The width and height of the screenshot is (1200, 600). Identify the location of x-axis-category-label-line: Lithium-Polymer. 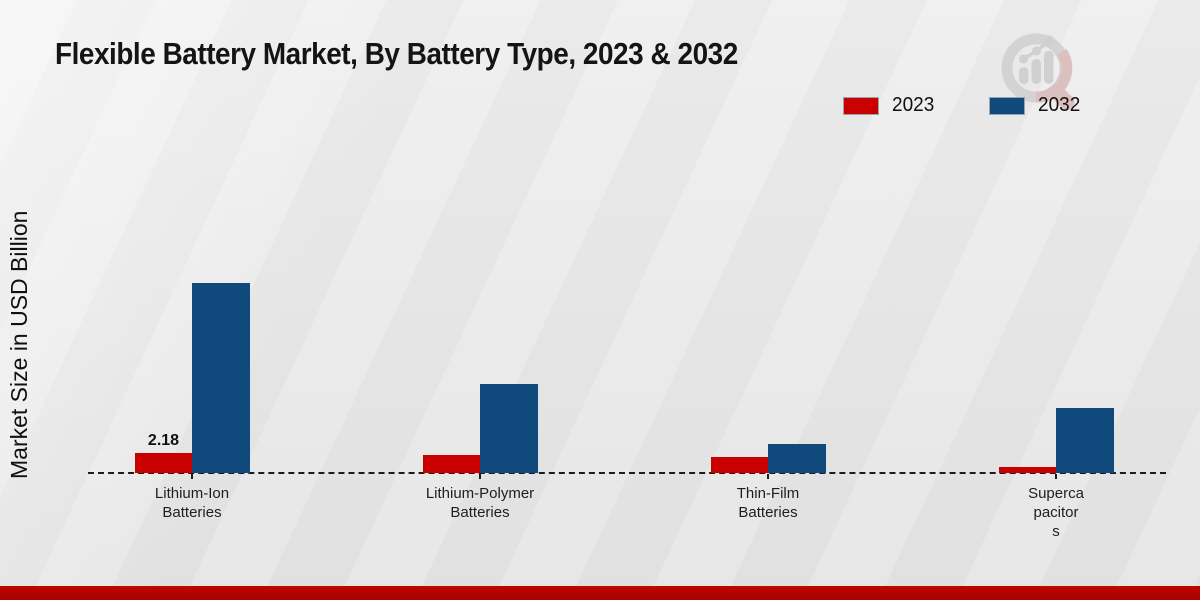
(480, 493).